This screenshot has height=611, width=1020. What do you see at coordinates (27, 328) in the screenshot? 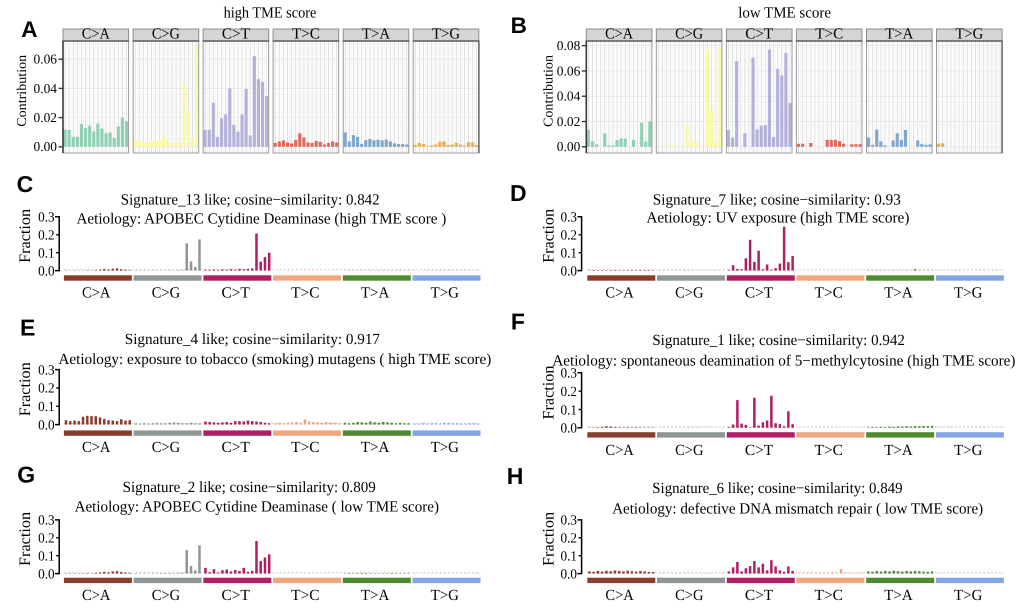
I see `svg-text: E` at bounding box center [27, 328].